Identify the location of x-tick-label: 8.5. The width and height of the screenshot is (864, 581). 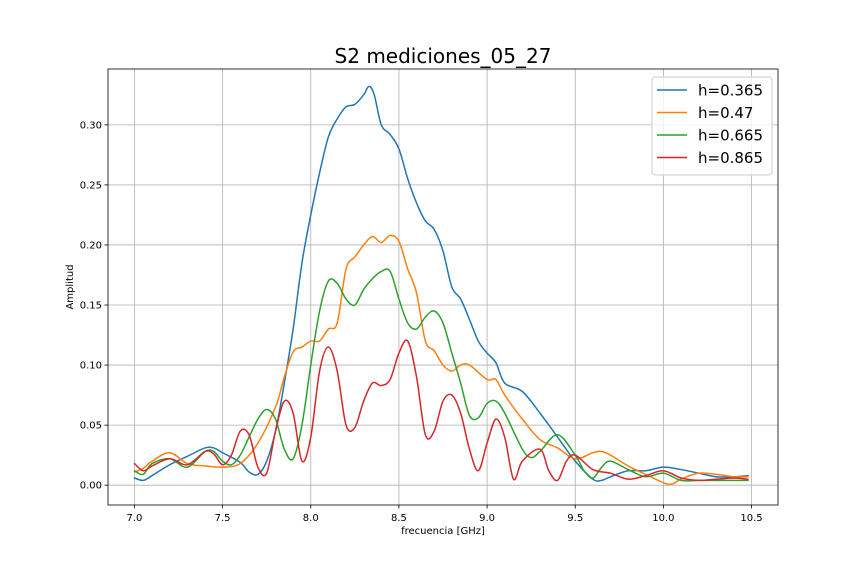
(399, 518).